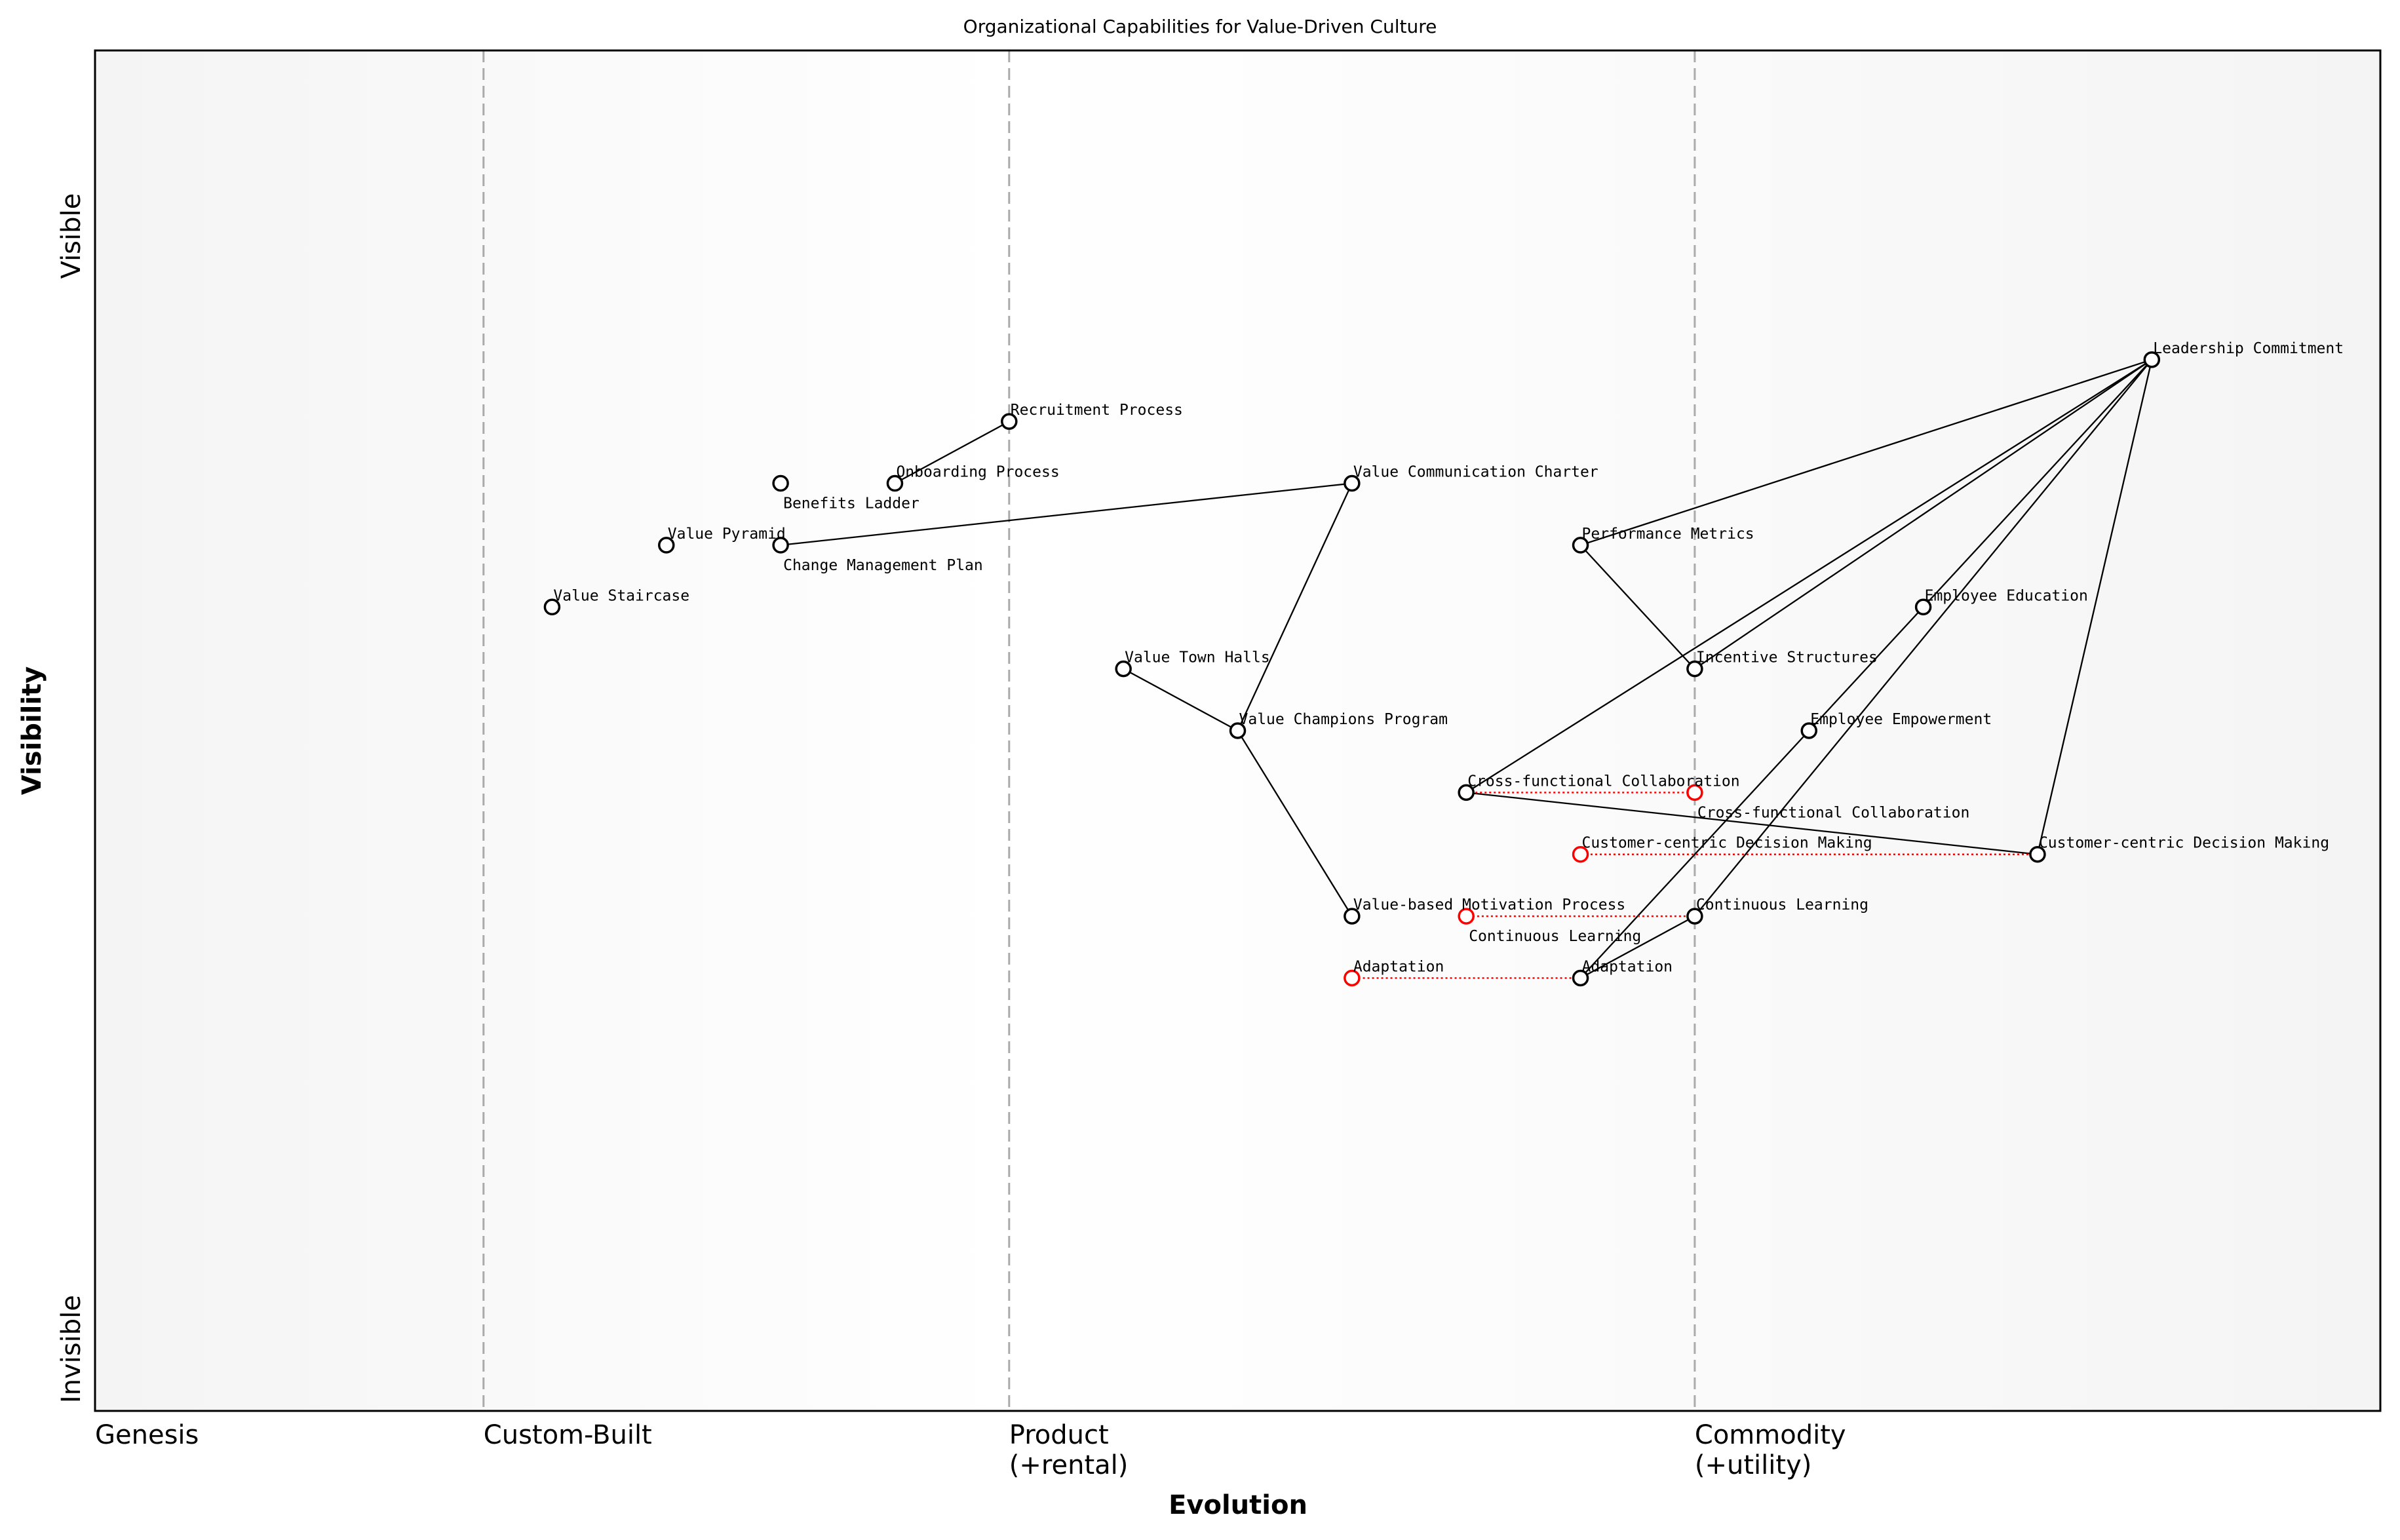 The height and width of the screenshot is (1540, 2400). What do you see at coordinates (71, 236) in the screenshot?
I see `y-tick-label: Visible` at bounding box center [71, 236].